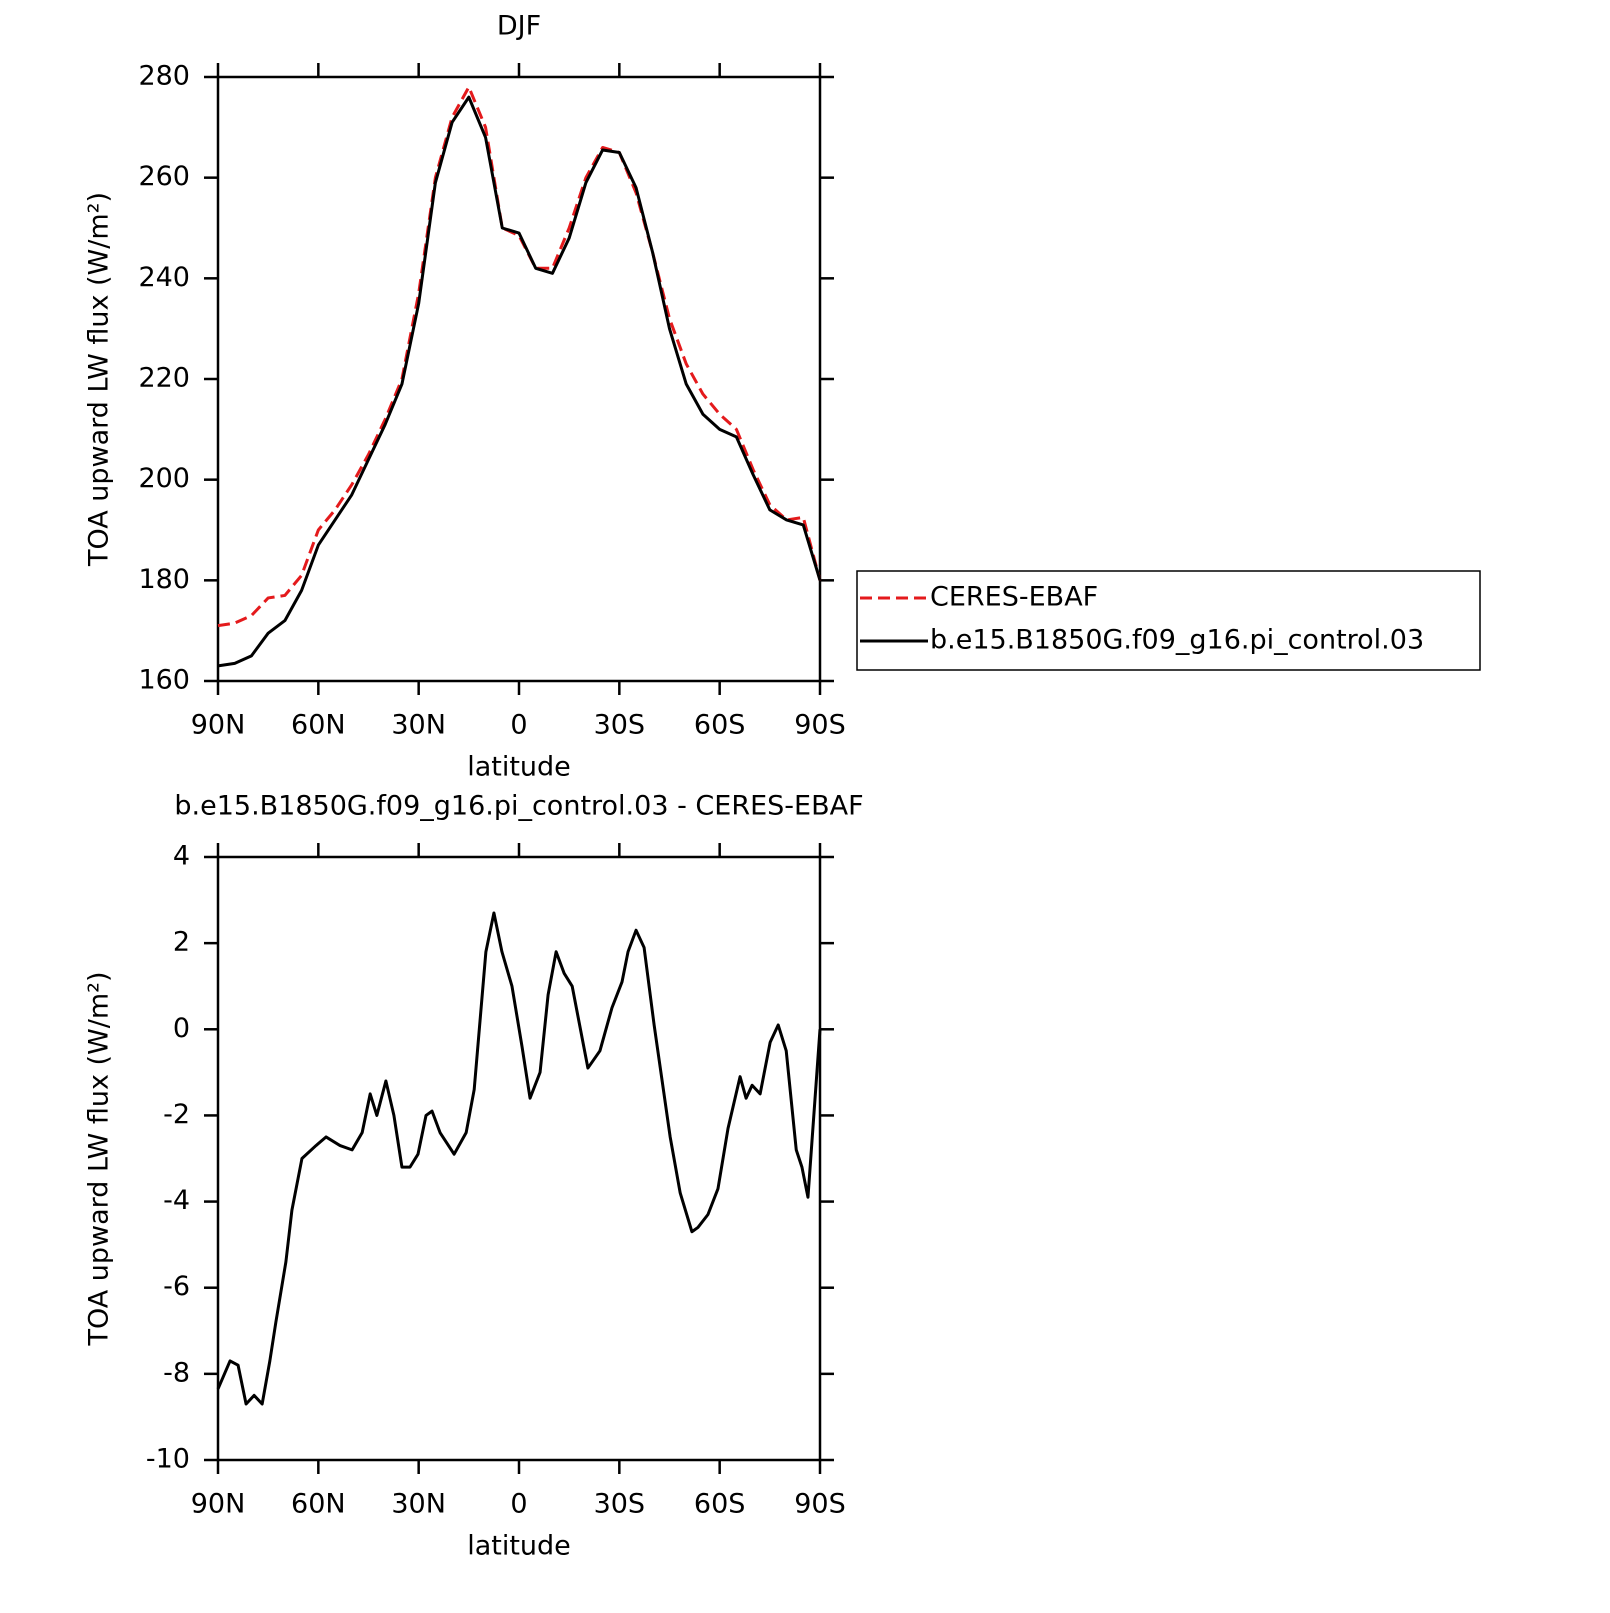 The height and width of the screenshot is (1613, 1610). What do you see at coordinates (176, 1286) in the screenshot?
I see `y-tick-label: -6` at bounding box center [176, 1286].